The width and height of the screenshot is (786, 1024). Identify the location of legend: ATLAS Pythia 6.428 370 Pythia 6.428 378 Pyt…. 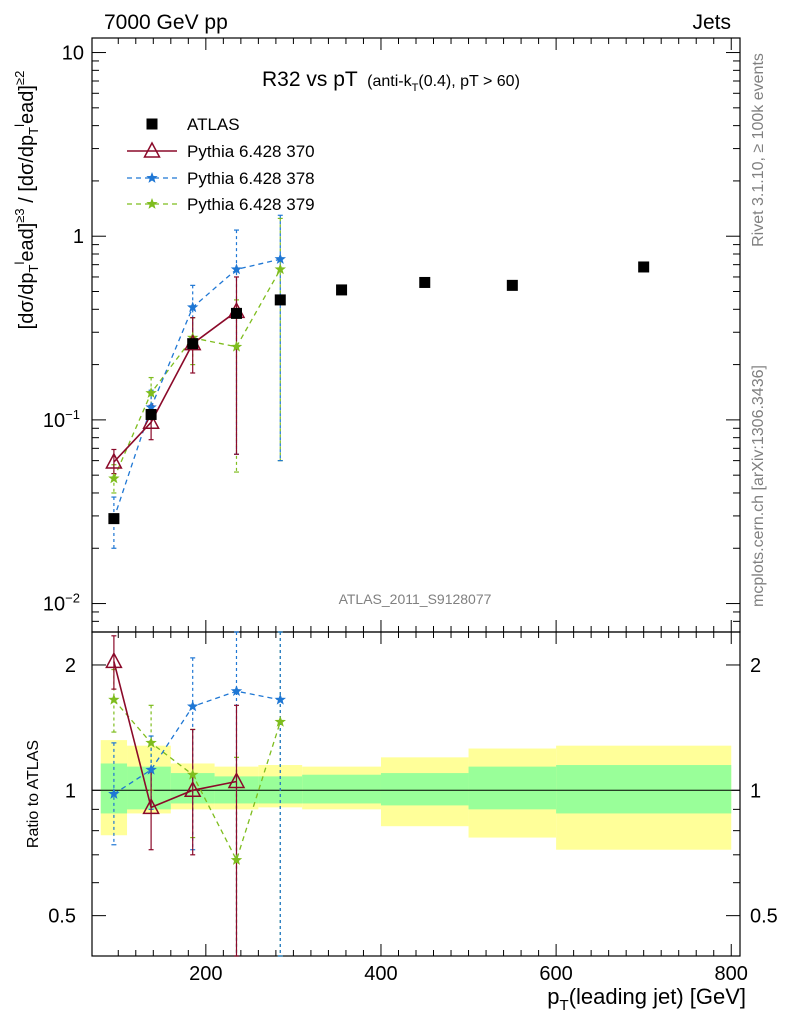
(221, 164).